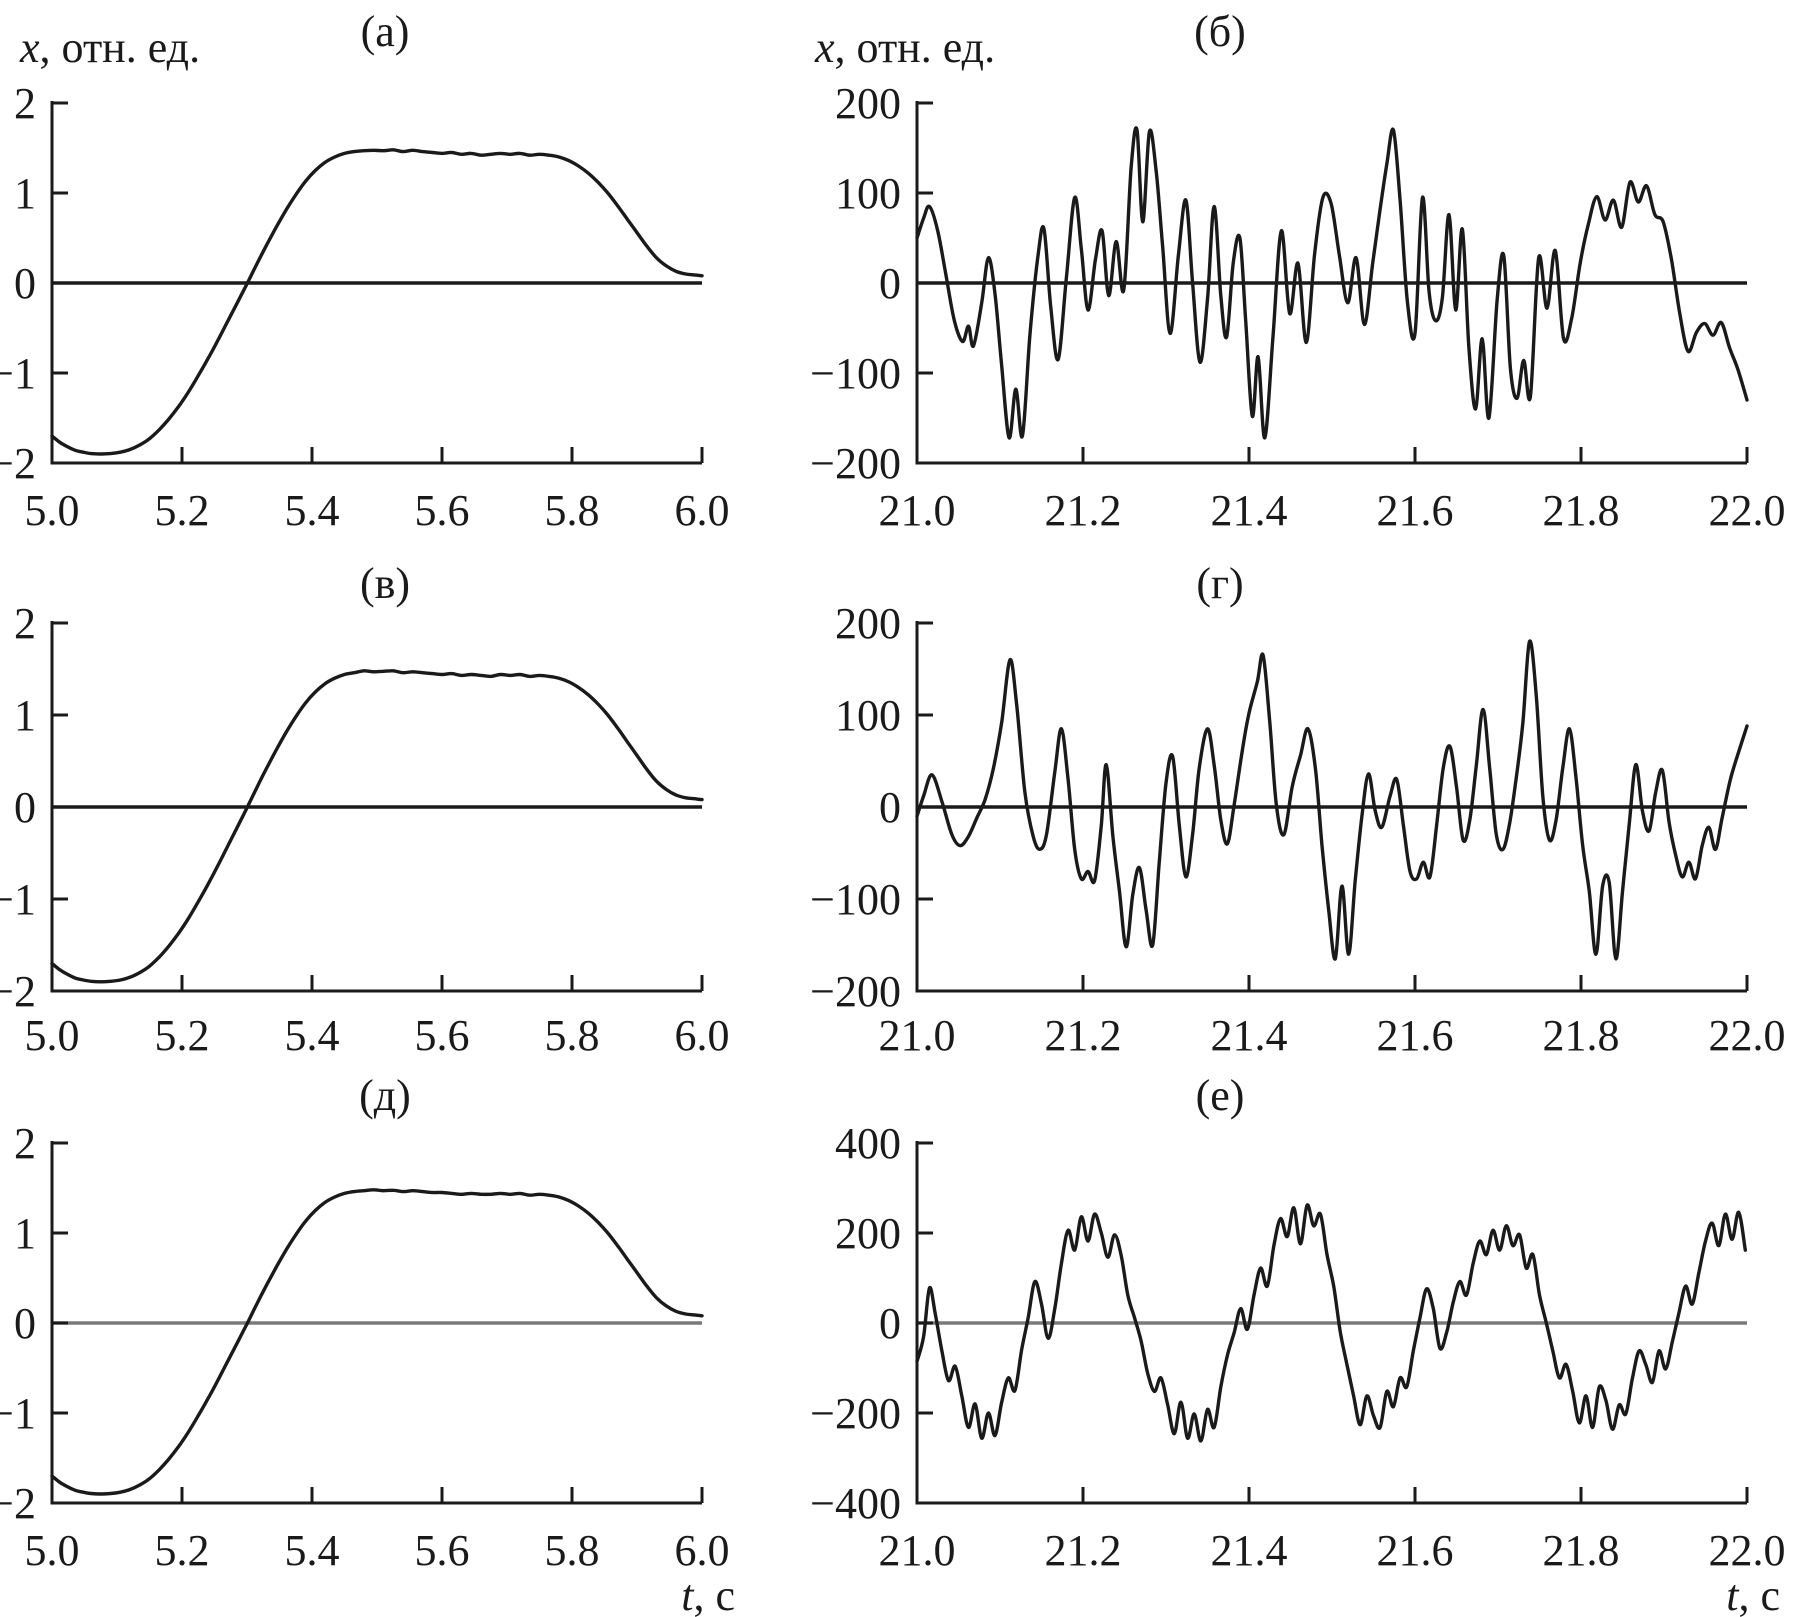 The image size is (1794, 1617). I want to click on y-tick-label-v: −1, so click(18, 899).